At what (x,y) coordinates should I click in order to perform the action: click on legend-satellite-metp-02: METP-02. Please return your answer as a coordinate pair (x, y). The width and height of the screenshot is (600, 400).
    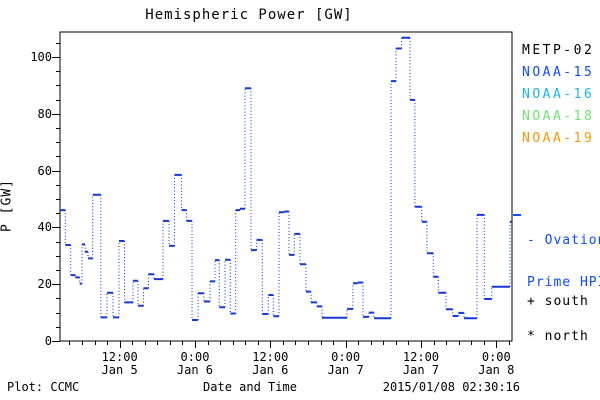
    Looking at the image, I should click on (558, 50).